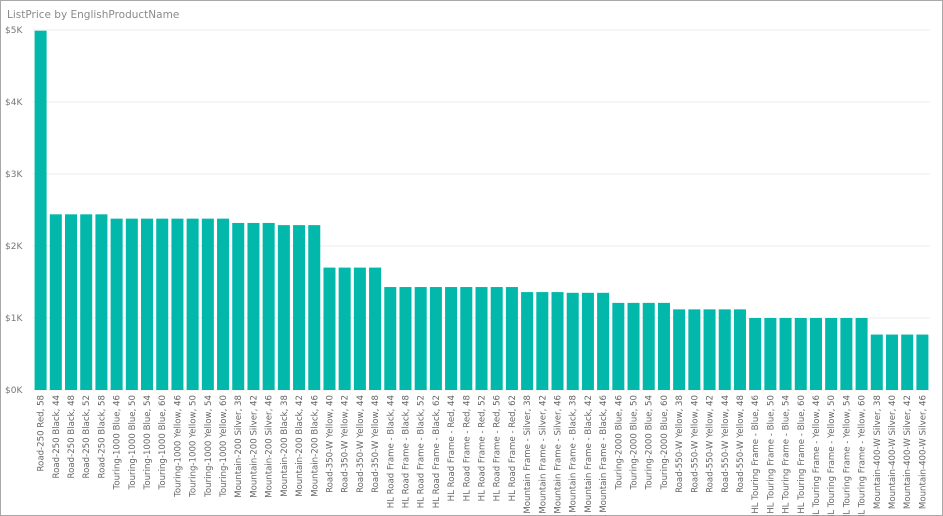  Describe the element at coordinates (908, 452) in the screenshot. I see `x-tick-label: Mountain-400-W Silver, 42` at that location.